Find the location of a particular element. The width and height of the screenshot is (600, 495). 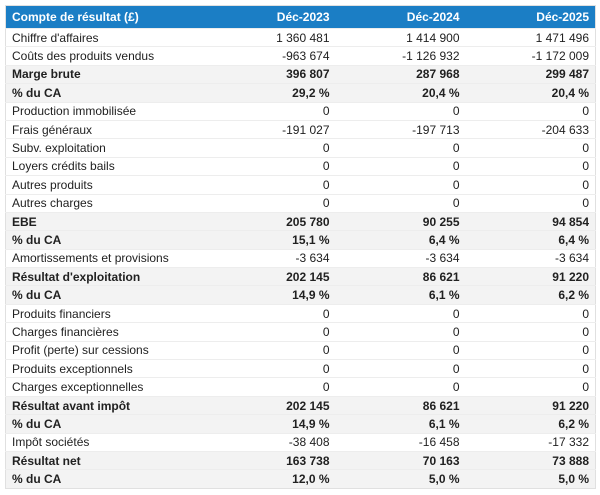

table-row: Marge brute 396 807 287 968 299 487 is located at coordinates (300, 74).